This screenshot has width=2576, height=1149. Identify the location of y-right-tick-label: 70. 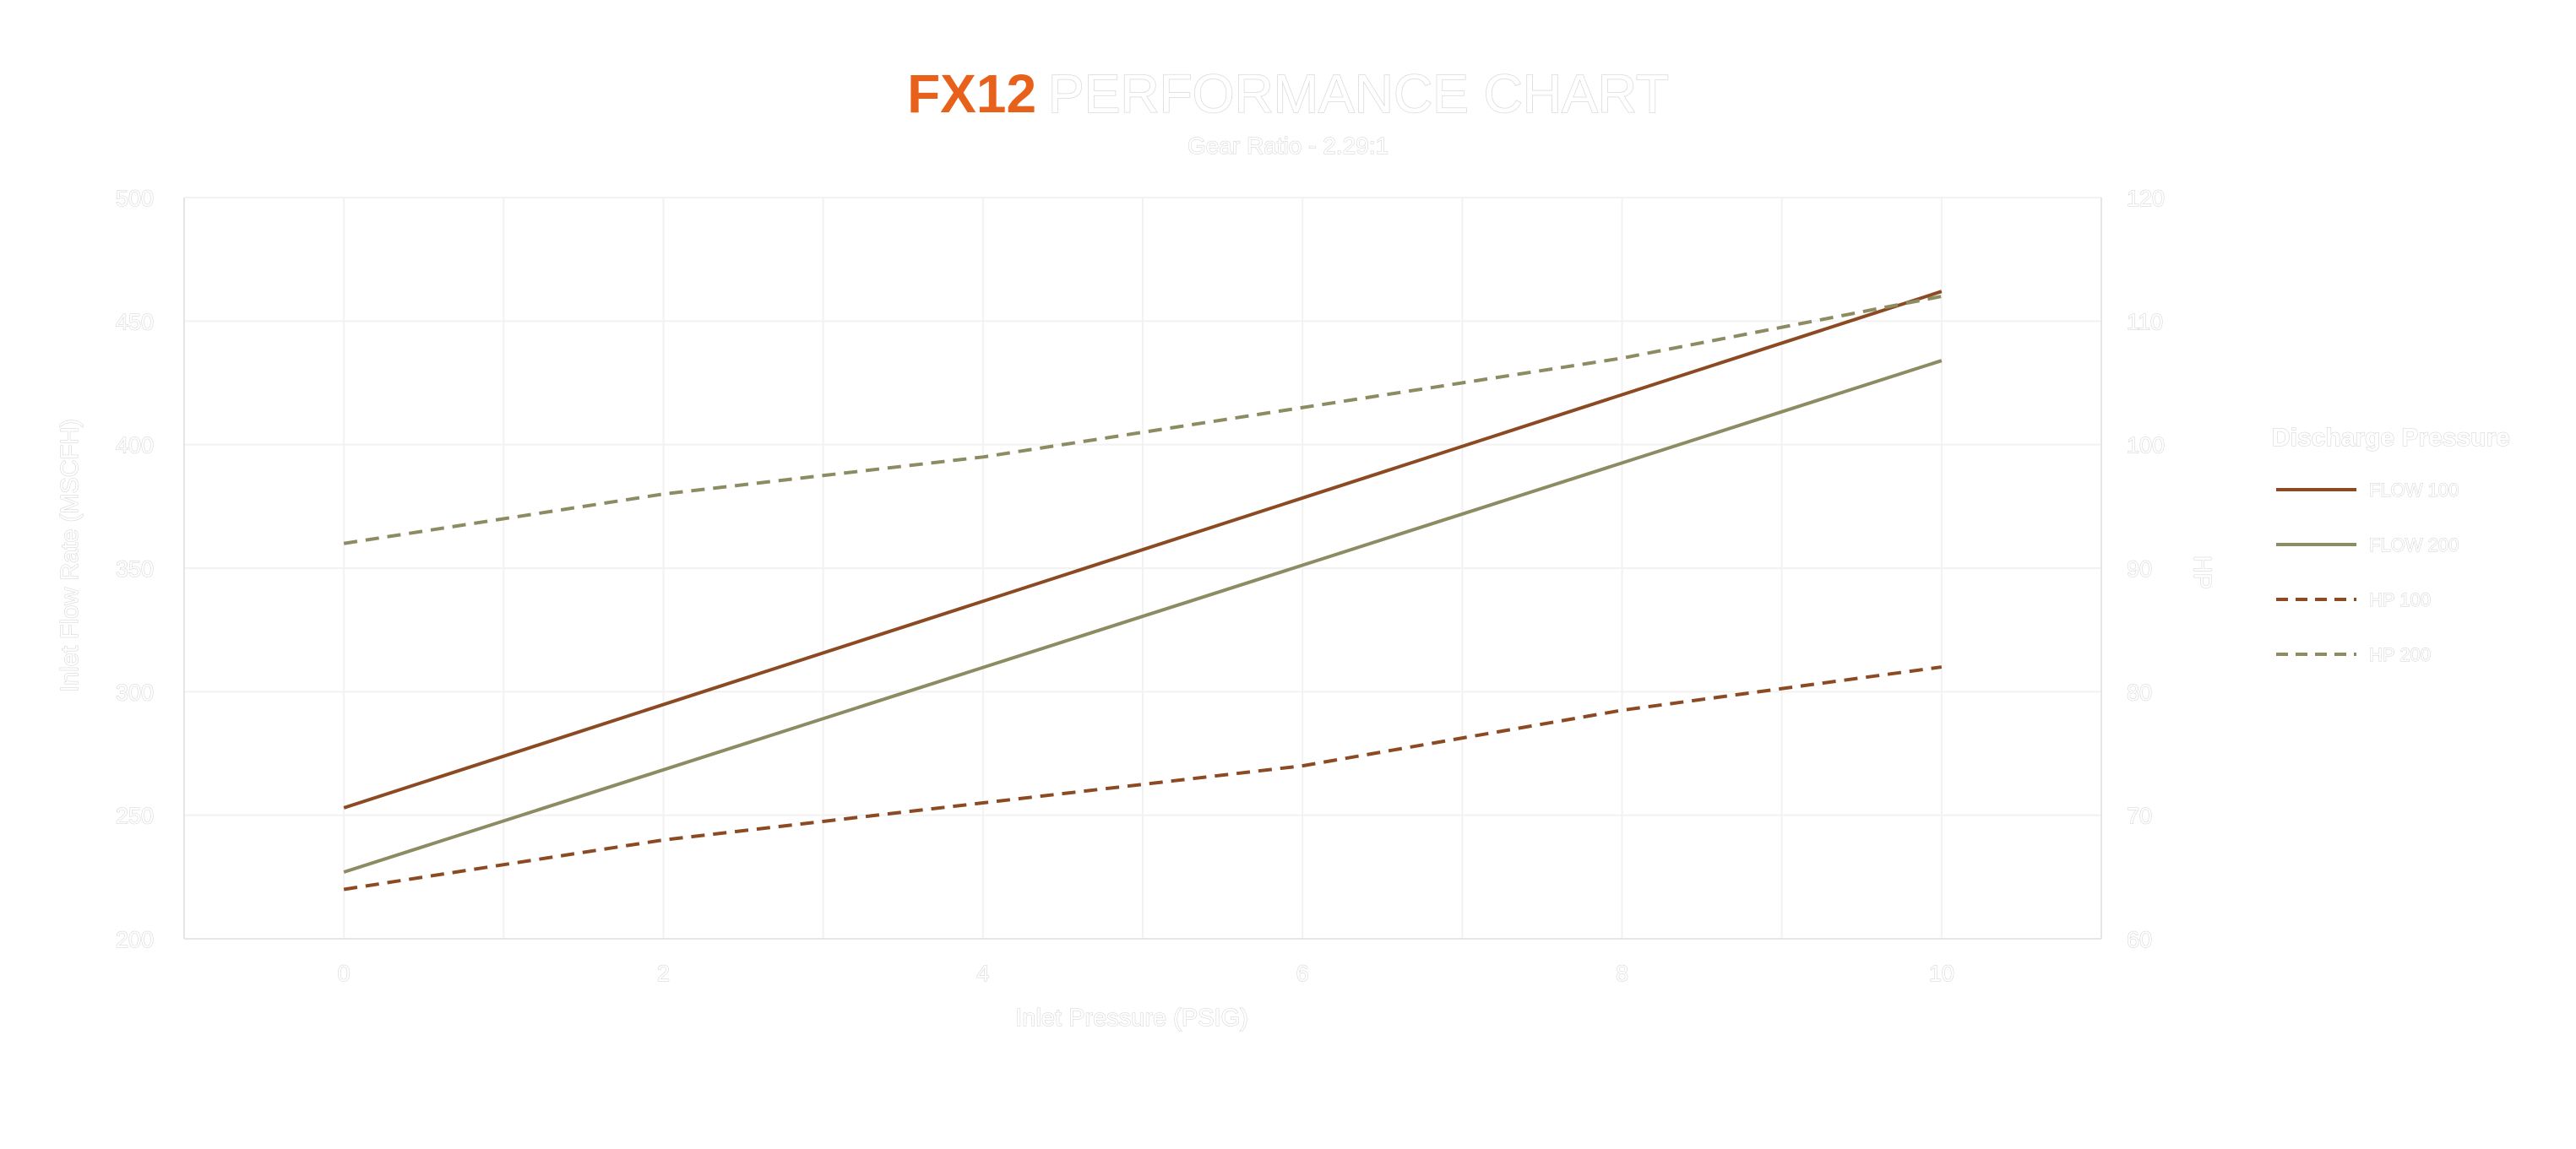
(2139, 816).